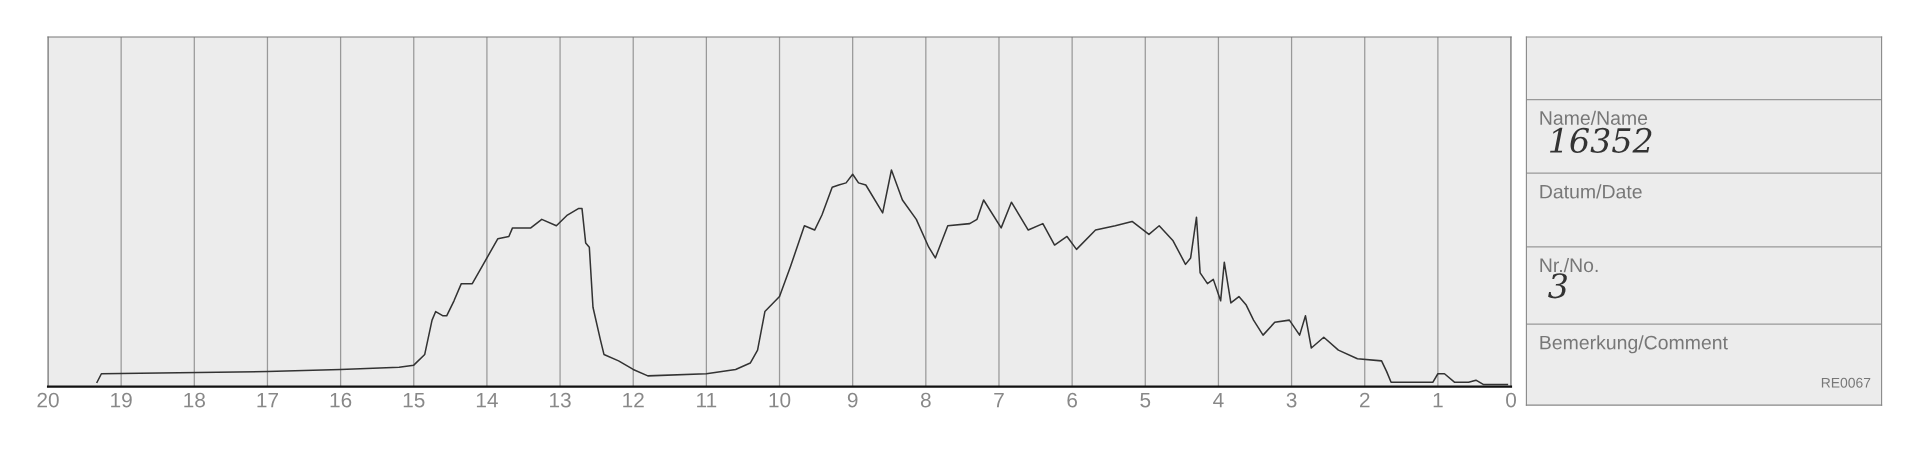 This screenshot has width=1920, height=463. Describe the element at coordinates (414, 400) in the screenshot. I see `x-tick-label: 15` at that location.